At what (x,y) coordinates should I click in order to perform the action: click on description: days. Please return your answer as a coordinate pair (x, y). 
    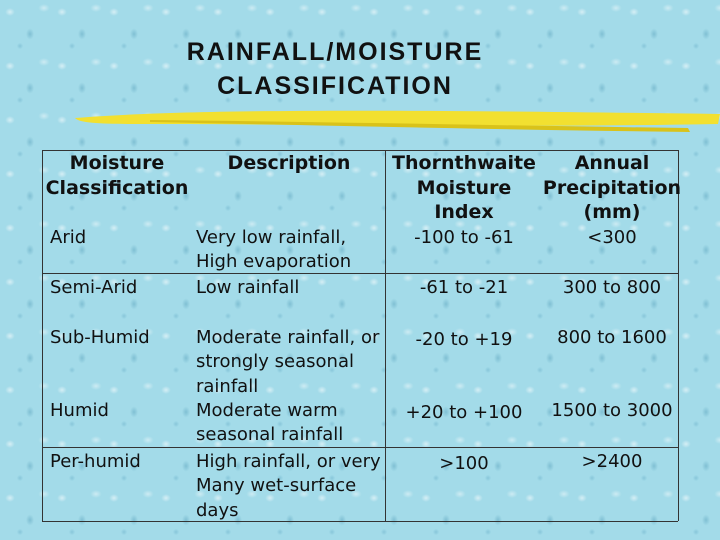
    Looking at the image, I should click on (217, 510).